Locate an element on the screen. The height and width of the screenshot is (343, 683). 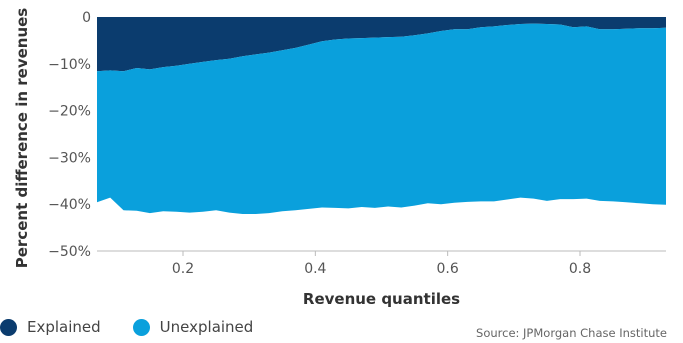
y-tick-label: −50% is located at coordinates (69, 252).